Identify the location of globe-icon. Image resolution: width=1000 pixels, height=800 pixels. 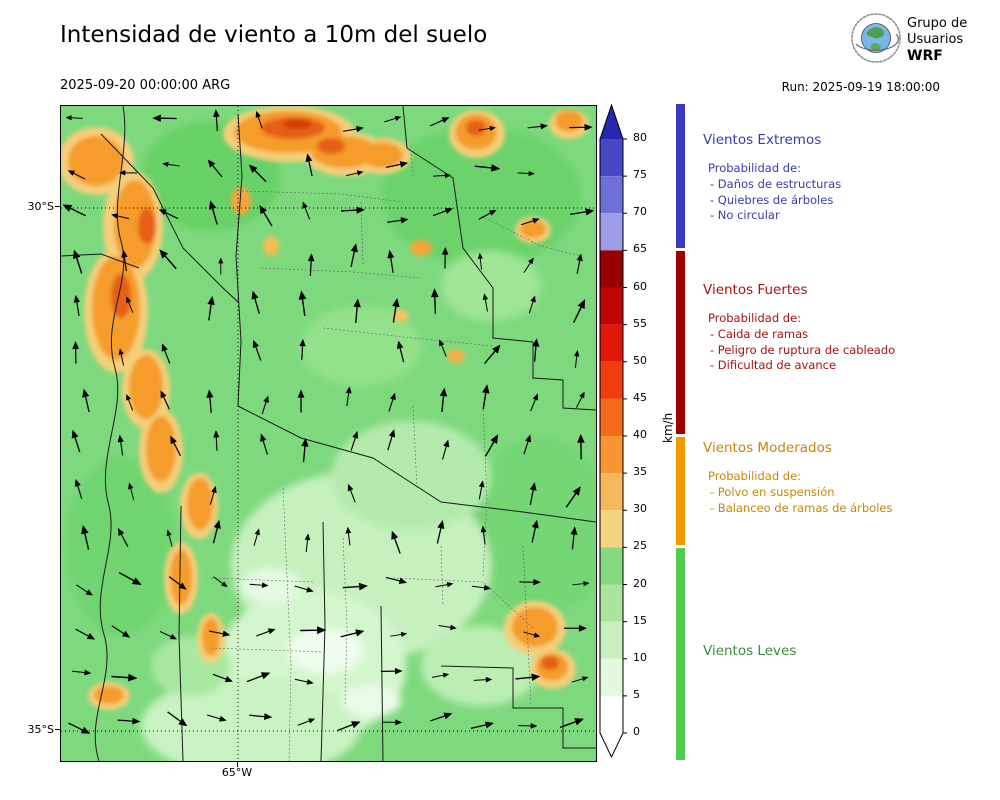
(876, 38).